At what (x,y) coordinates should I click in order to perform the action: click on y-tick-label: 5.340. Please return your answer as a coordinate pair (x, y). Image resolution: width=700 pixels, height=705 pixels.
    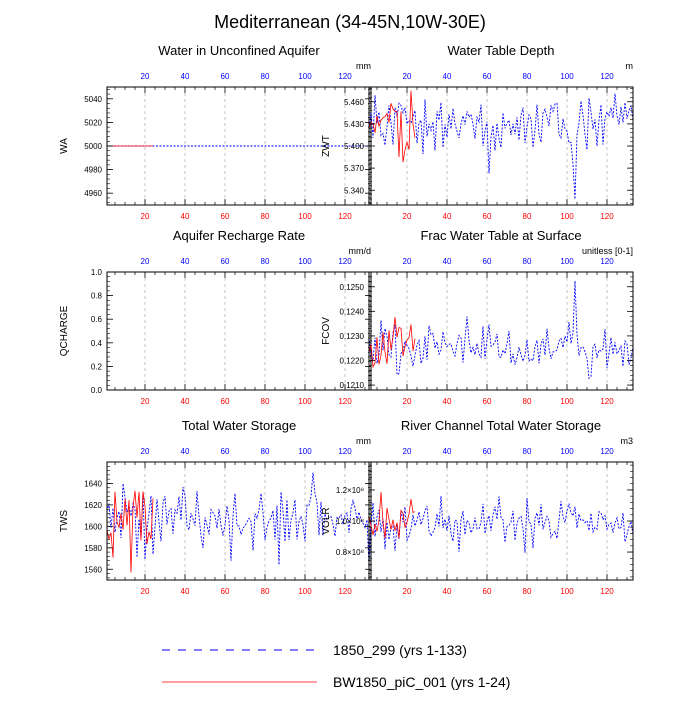
    Looking at the image, I should click on (354, 190).